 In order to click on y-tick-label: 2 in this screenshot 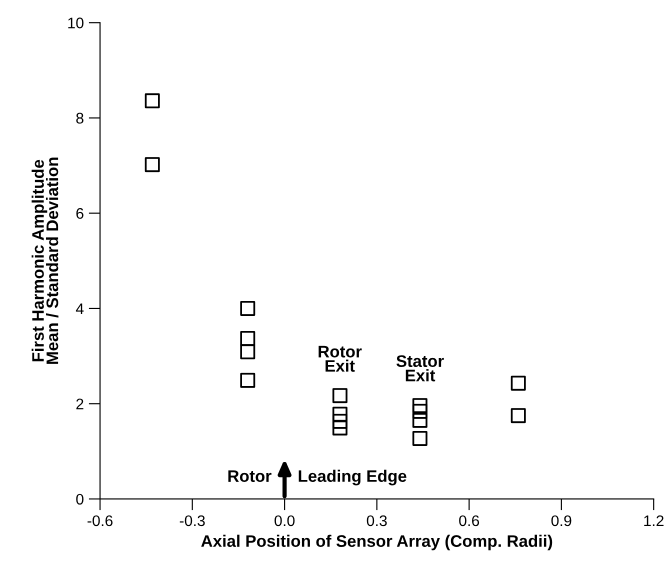, I will do `click(80, 404)`.